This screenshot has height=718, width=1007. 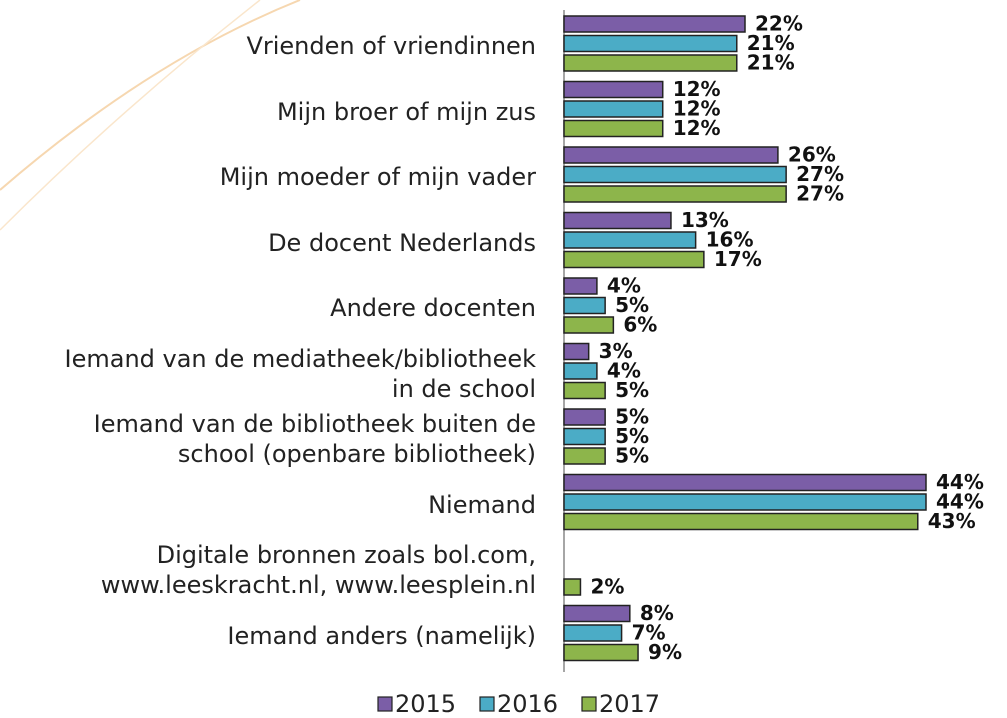 I want to click on value-label: 9%, so click(x=665, y=652).